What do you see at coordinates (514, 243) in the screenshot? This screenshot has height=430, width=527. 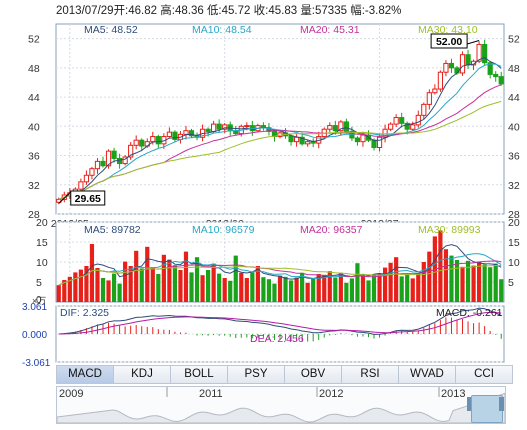 I see `volume-ytick-right: 15` at bounding box center [514, 243].